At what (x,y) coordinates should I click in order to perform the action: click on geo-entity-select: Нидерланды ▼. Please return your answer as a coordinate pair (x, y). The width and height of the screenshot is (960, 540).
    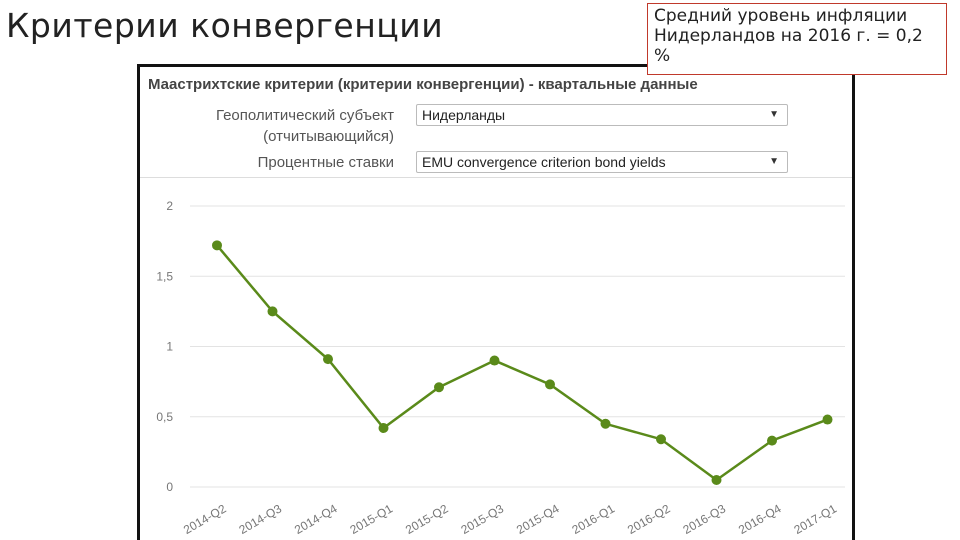
    Looking at the image, I should click on (602, 115).